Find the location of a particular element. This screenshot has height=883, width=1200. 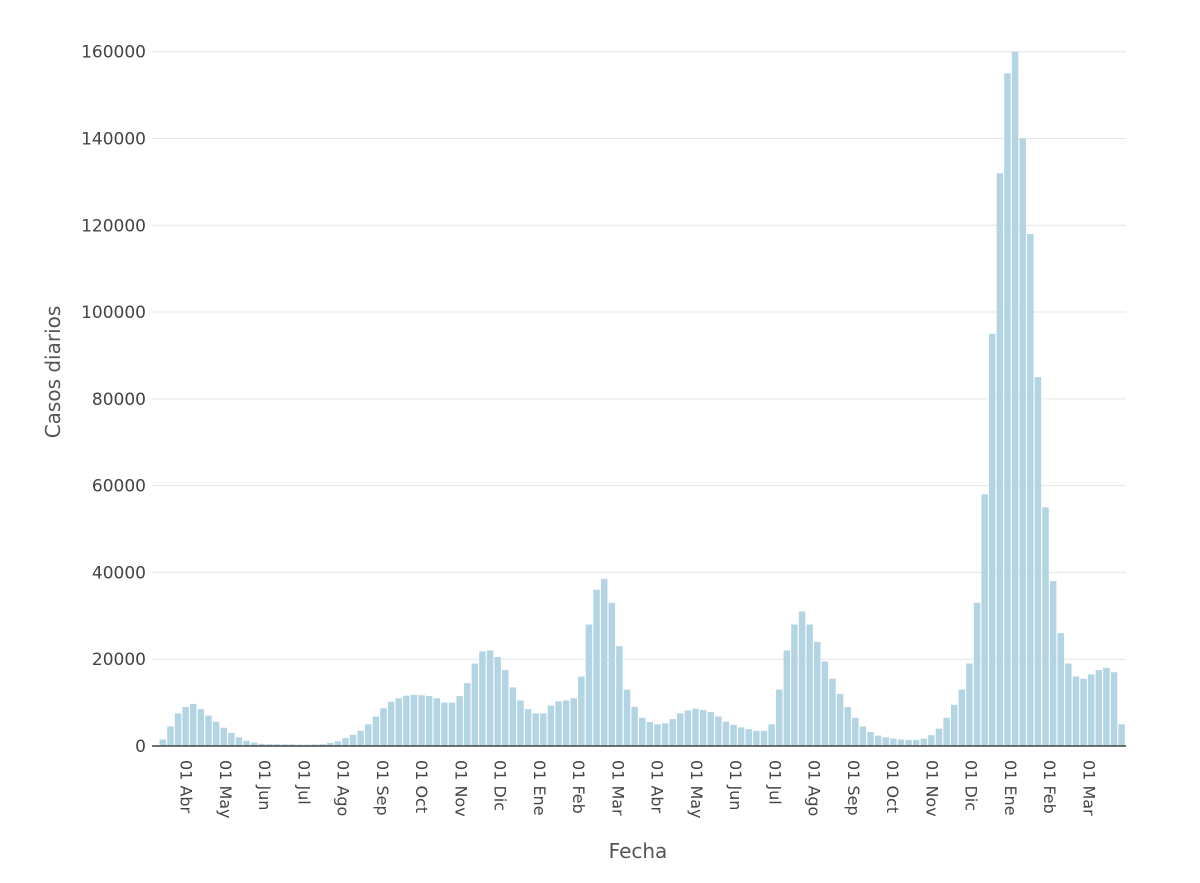

y-tick-label: 120000 is located at coordinates (113, 226).